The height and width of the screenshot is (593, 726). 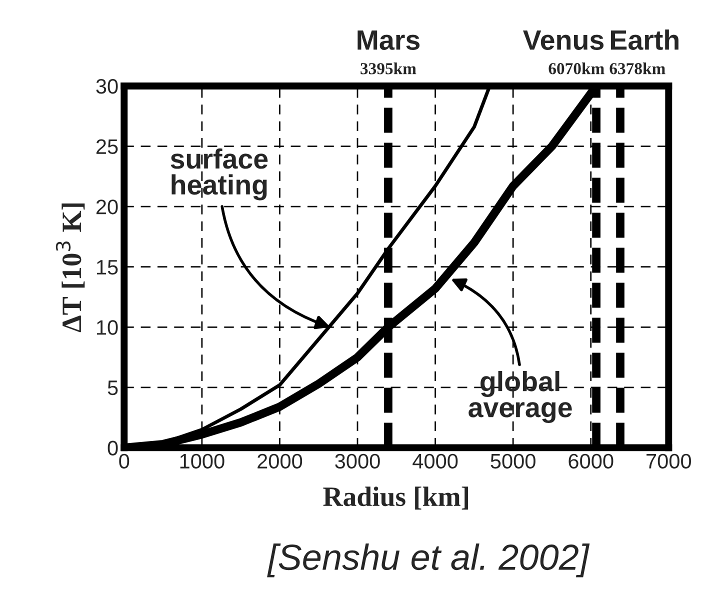 What do you see at coordinates (395, 498) in the screenshot?
I see `x-axis-title: Radius [km]` at bounding box center [395, 498].